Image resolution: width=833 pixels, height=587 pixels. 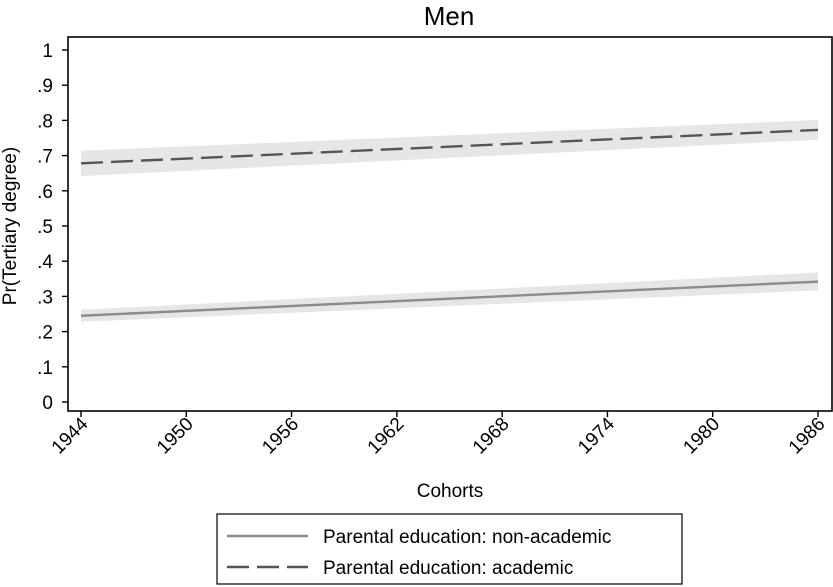 I want to click on y-tick-label: .3, so click(x=45, y=297).